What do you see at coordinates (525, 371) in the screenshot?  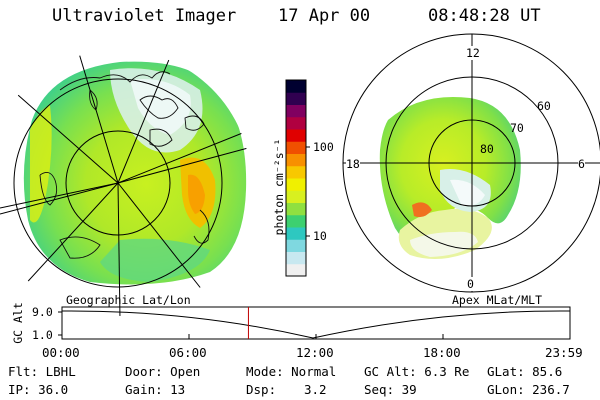 I see `glat-value: GLat: 85.6` at bounding box center [525, 371].